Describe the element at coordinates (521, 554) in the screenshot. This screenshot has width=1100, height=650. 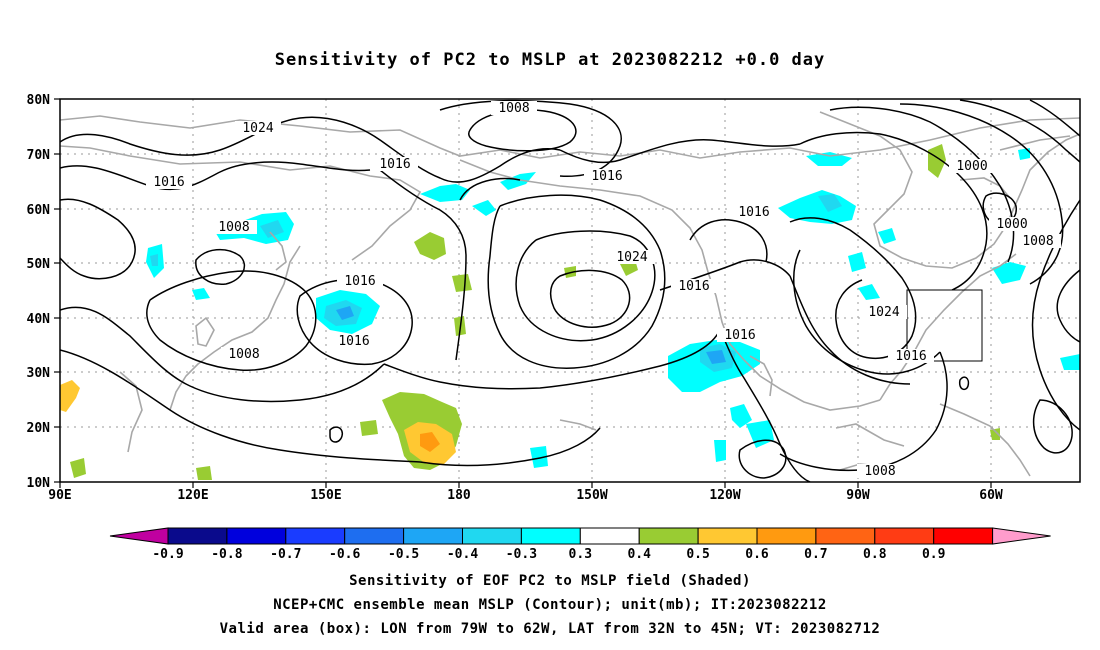
I see `colorbar-label: -0.3` at that location.